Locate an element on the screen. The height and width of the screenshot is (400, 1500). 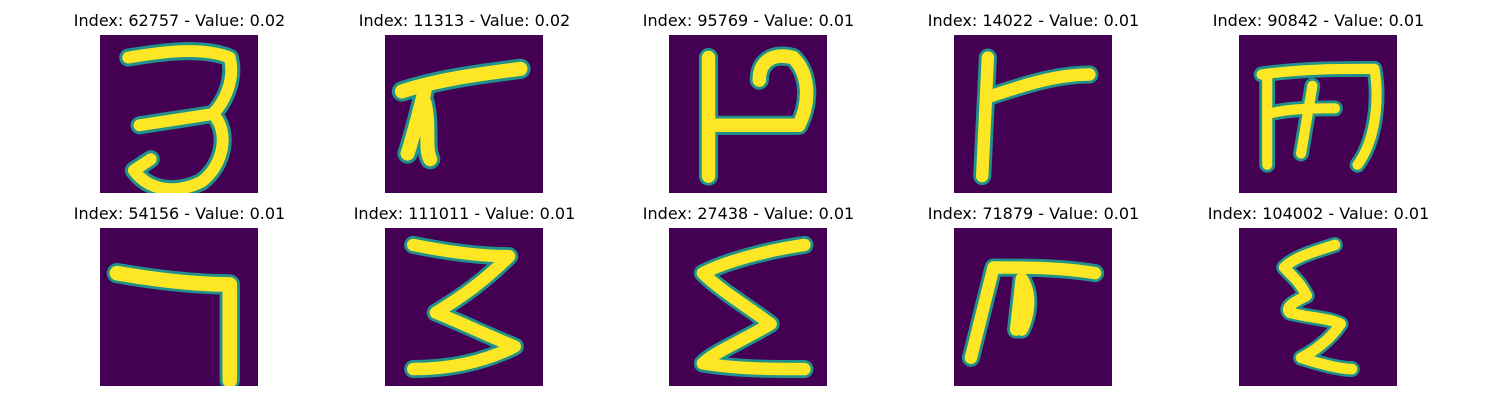
panel: Index: 71879 - Value: 0.01 is located at coordinates (1033, 289).